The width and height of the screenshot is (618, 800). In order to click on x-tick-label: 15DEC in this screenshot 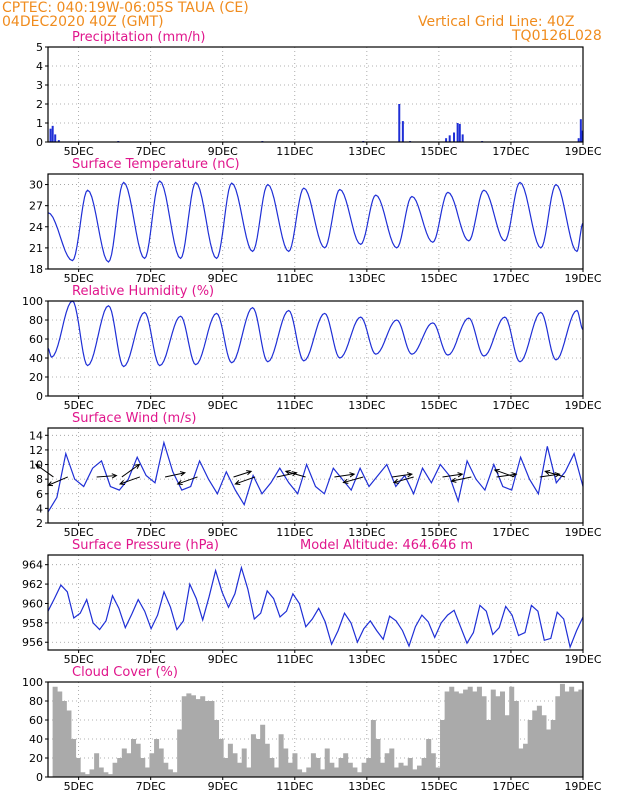, I will do `click(438, 532)`.